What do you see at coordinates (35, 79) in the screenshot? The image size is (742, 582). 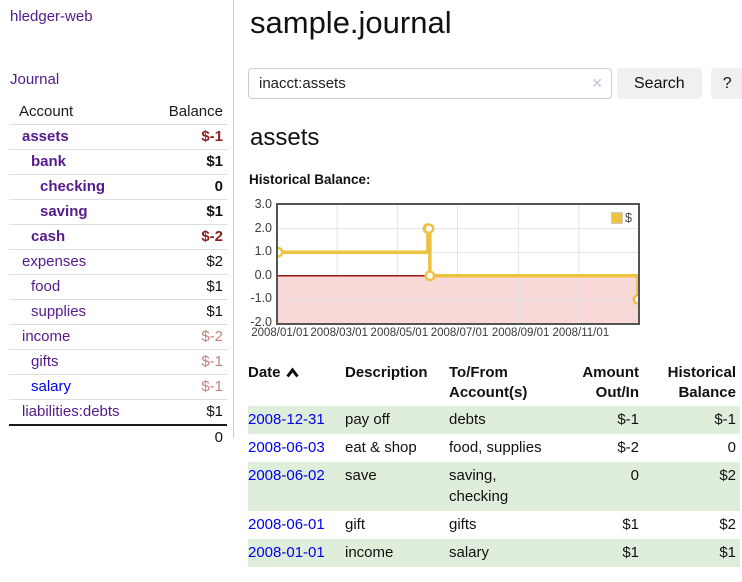 I see `sidebar-item-journal: Journal` at bounding box center [35, 79].